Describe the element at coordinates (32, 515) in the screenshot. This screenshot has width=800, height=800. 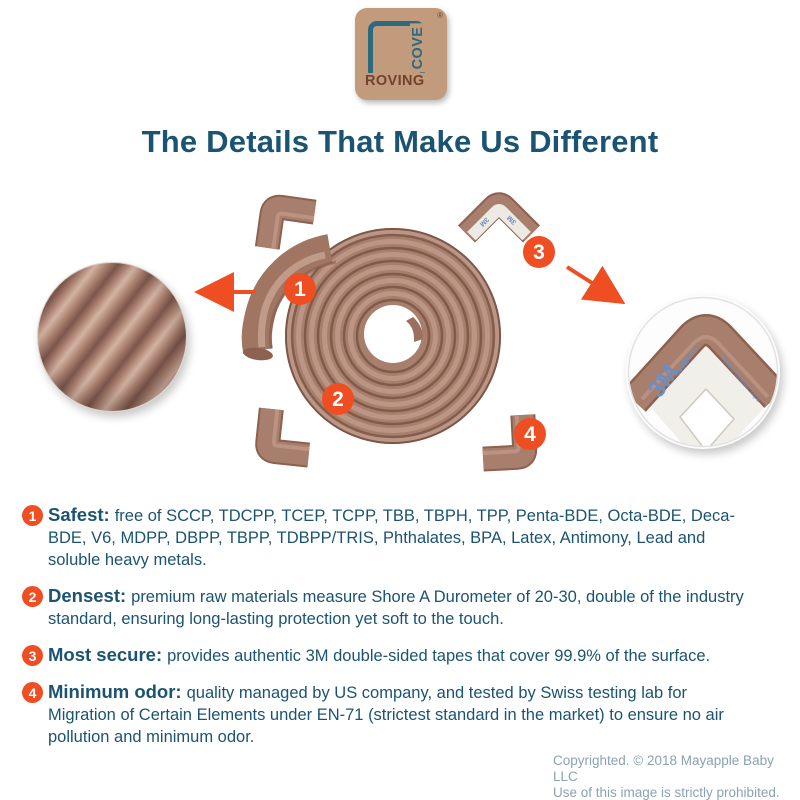
I see `feature-1-badge: 1` at that location.